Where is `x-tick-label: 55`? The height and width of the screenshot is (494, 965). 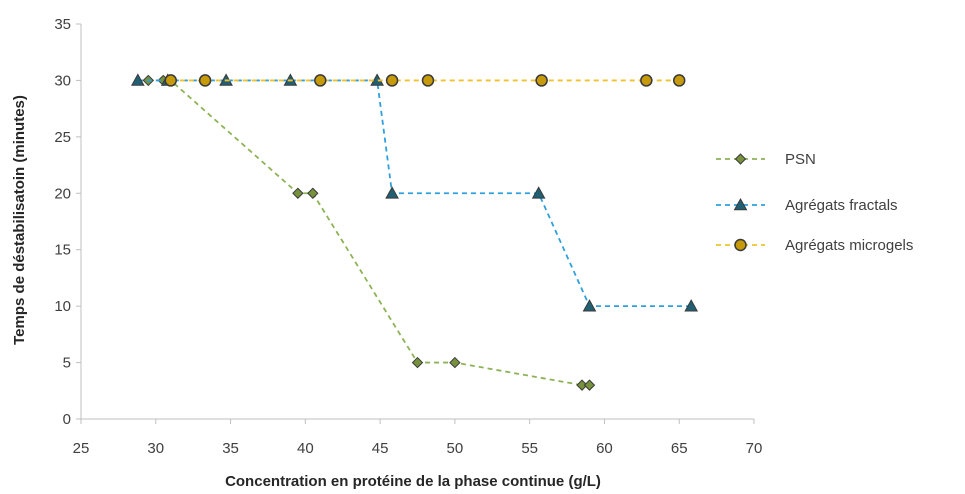 x-tick-label: 55 is located at coordinates (529, 448).